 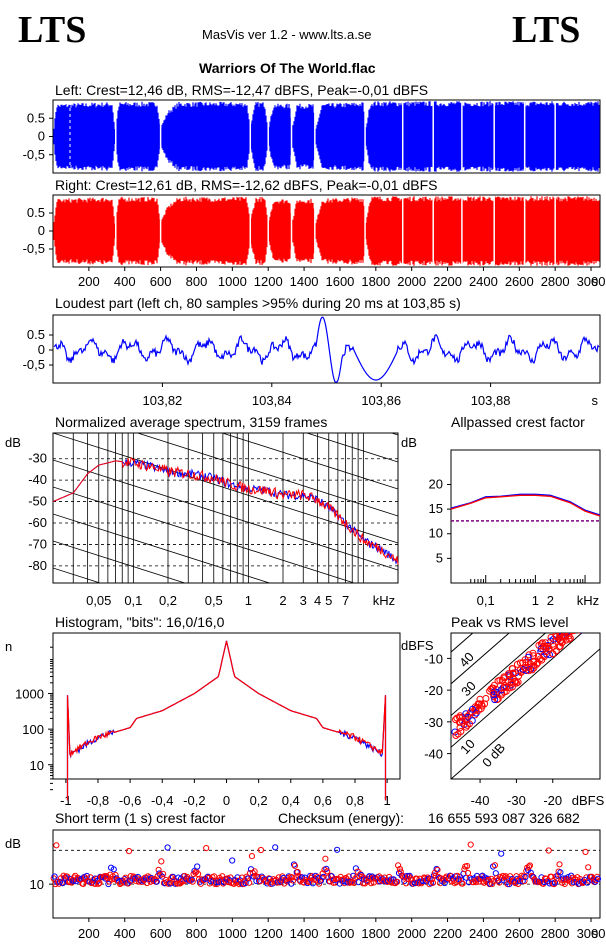 I want to click on right-waveform-ytick-label-1: 0, so click(x=41, y=230).